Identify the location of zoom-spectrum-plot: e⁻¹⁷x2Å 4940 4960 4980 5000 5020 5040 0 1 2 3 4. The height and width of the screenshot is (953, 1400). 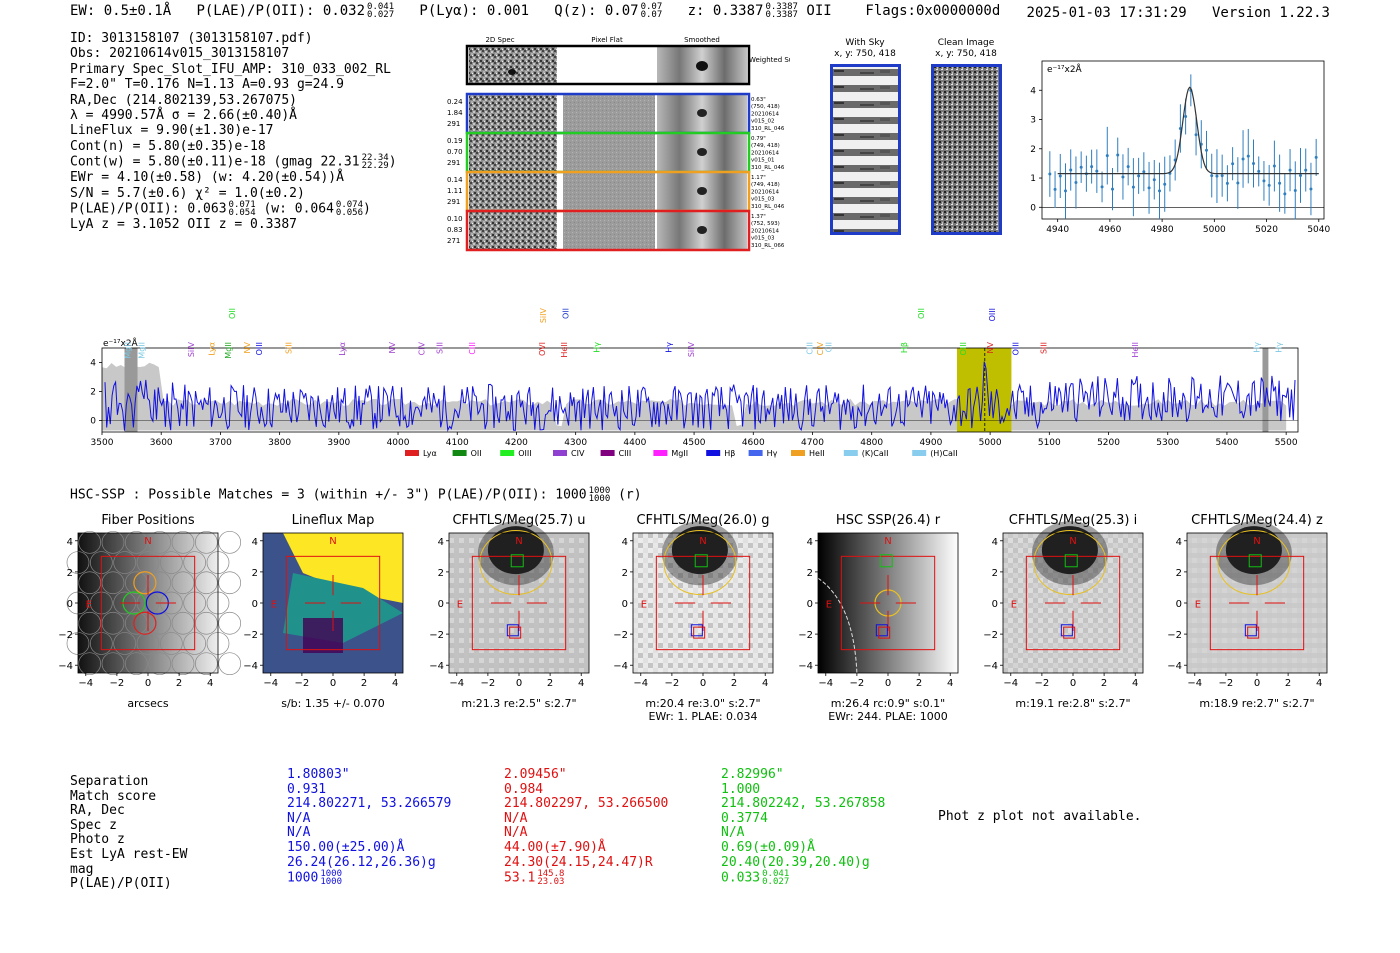
(1180, 147).